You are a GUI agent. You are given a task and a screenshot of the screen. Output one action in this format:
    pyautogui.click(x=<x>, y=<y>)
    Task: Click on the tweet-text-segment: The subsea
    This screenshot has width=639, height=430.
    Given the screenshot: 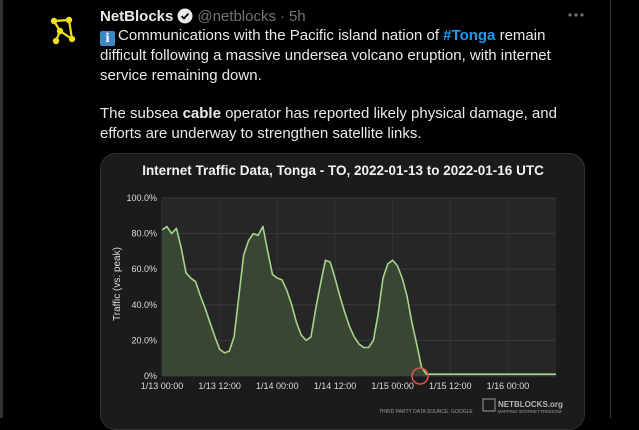 What is the action you would take?
    pyautogui.click(x=141, y=113)
    